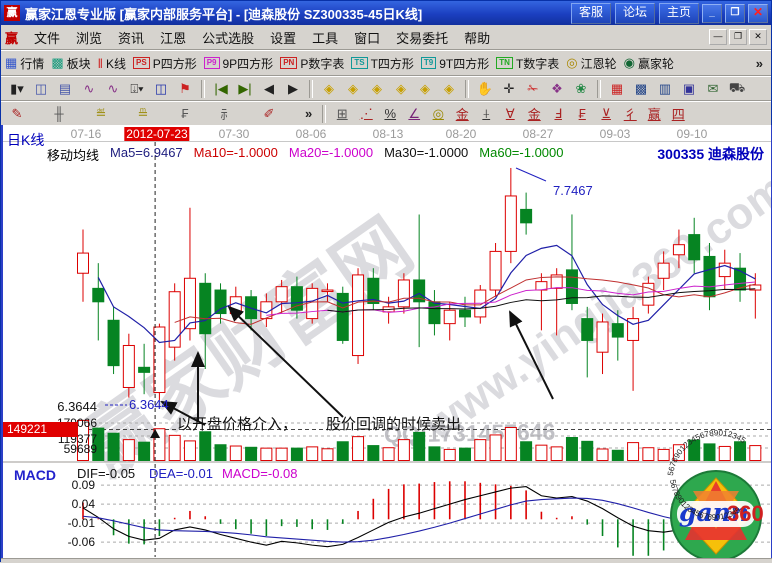  What do you see at coordinates (17, 88) in the screenshot?
I see `candle-type-dropdown-icon: ▮▾` at bounding box center [17, 88].